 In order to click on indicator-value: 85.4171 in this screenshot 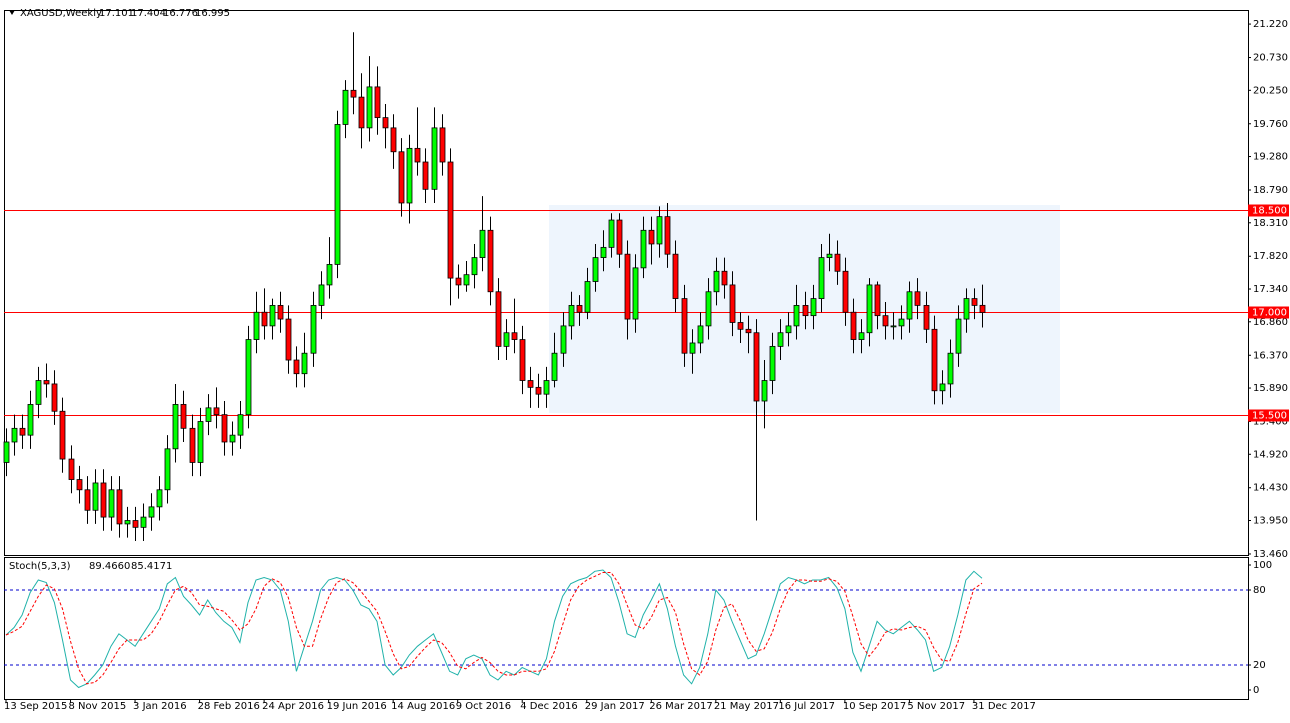, I will do `click(151, 566)`.